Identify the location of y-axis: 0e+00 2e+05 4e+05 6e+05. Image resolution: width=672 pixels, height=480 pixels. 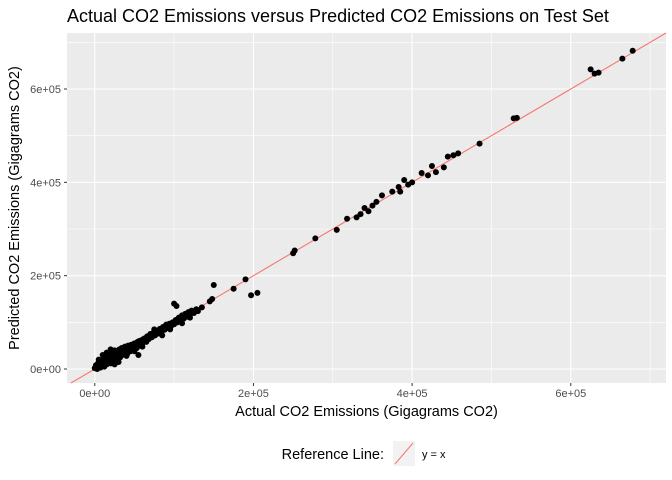
(48, 230).